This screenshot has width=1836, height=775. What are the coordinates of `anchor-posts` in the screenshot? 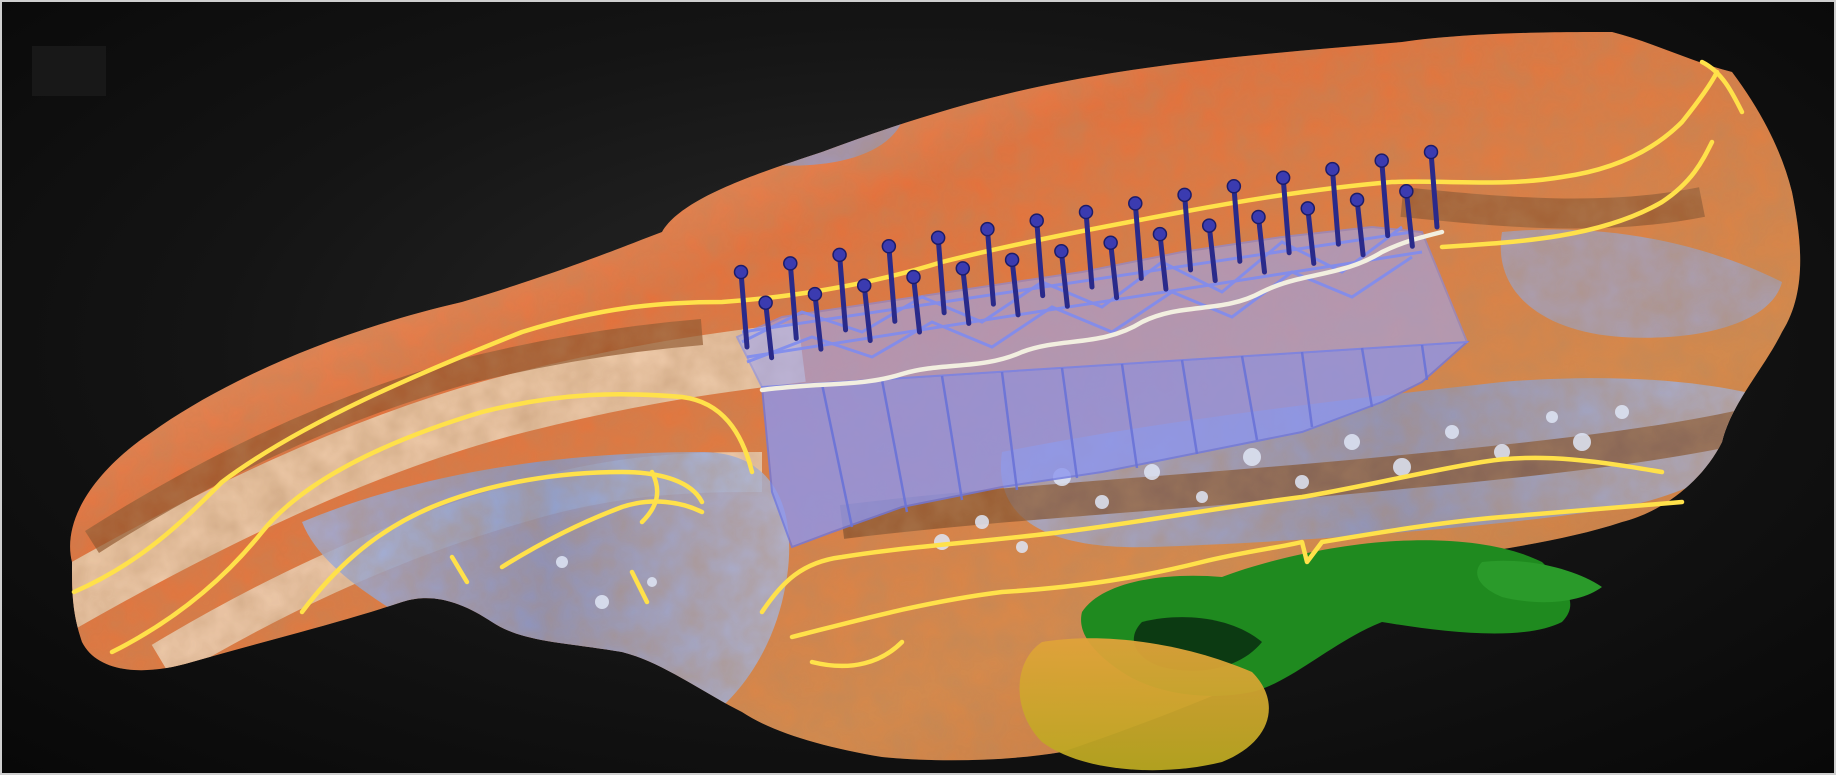 It's located at (1086, 252).